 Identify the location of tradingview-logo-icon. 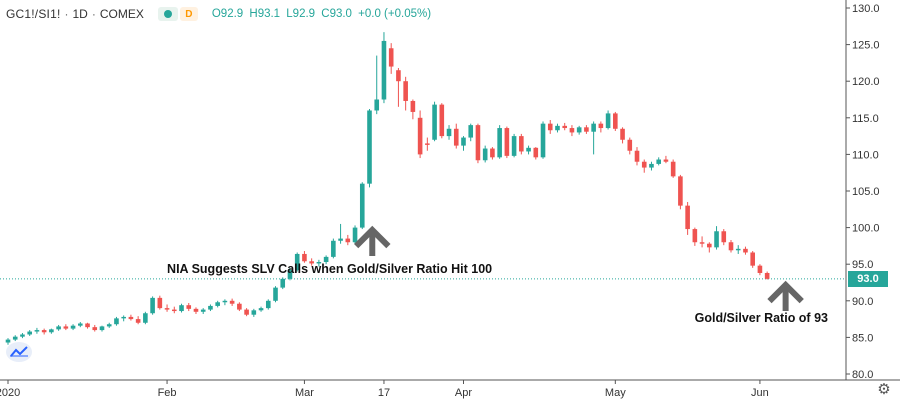
(19, 352).